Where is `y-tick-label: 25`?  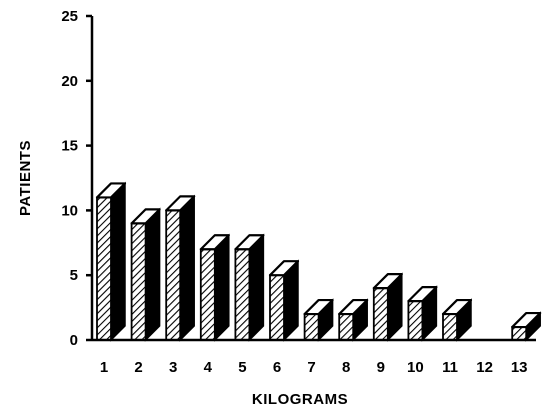
y-tick-label: 25 is located at coordinates (69, 16).